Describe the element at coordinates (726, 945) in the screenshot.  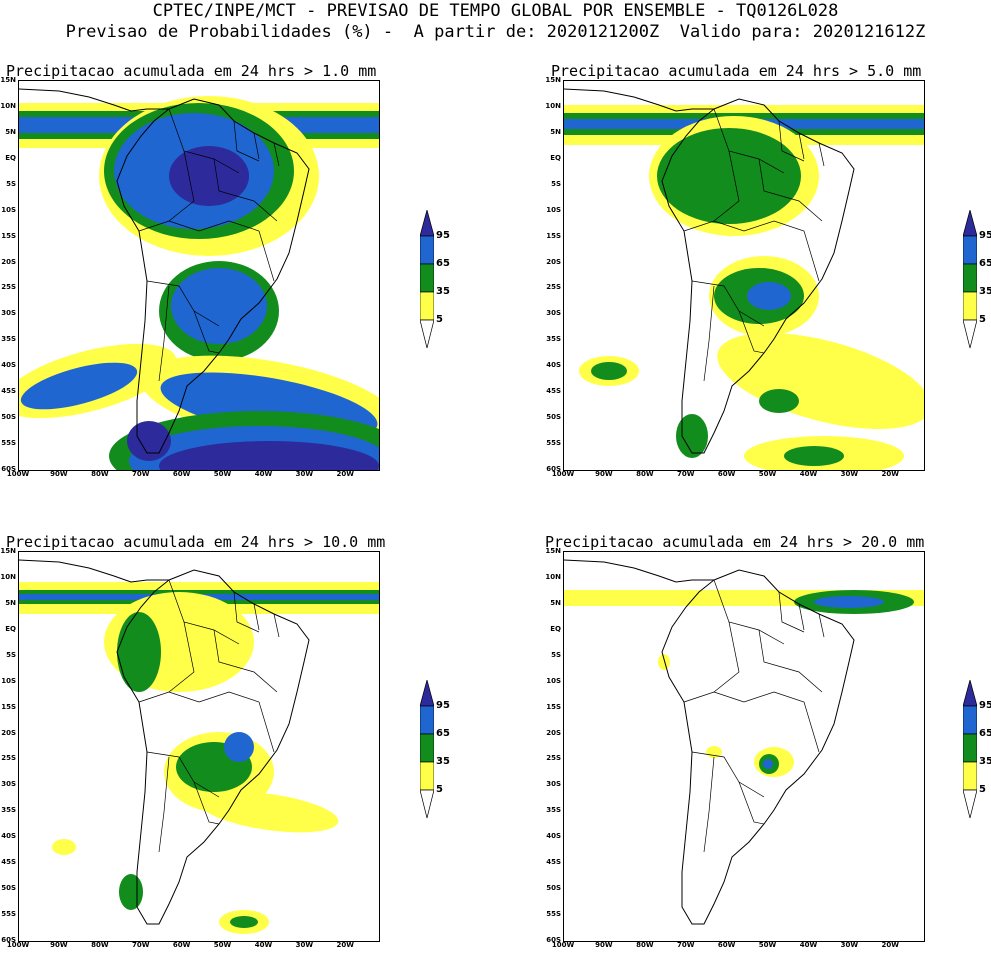
I see `lon-tick-label: 60W` at that location.